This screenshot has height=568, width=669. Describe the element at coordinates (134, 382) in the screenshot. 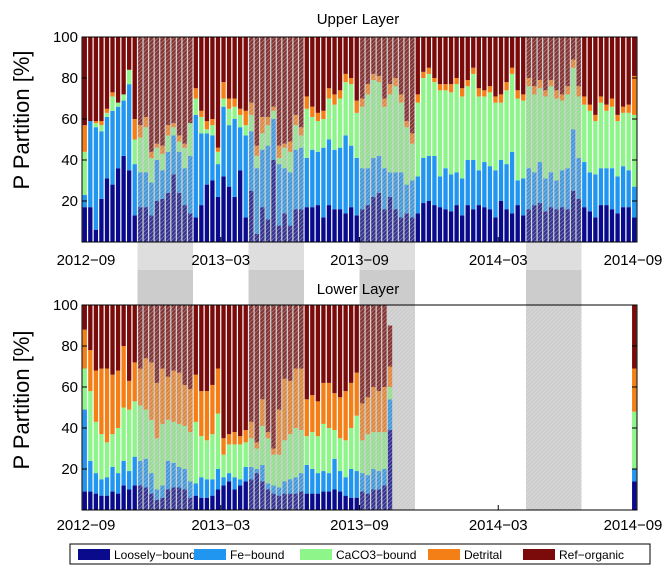

I see `lower-bar-10-detrital` at that location.